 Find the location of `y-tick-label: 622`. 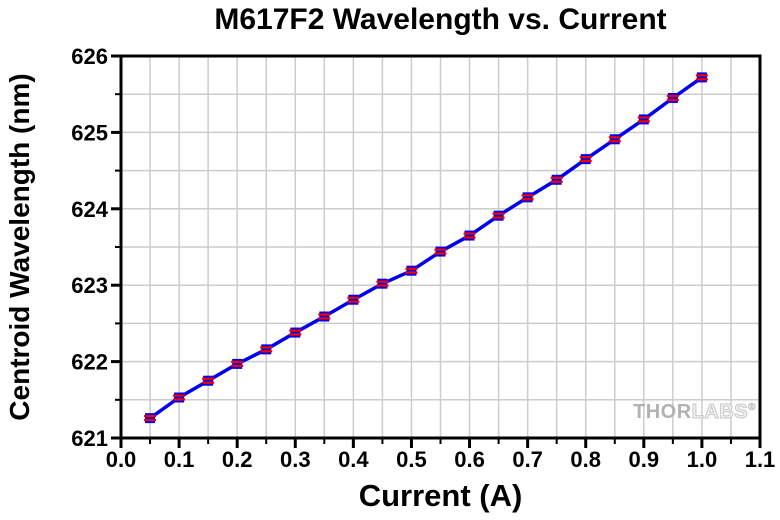

y-tick-label: 622 is located at coordinates (89, 362).